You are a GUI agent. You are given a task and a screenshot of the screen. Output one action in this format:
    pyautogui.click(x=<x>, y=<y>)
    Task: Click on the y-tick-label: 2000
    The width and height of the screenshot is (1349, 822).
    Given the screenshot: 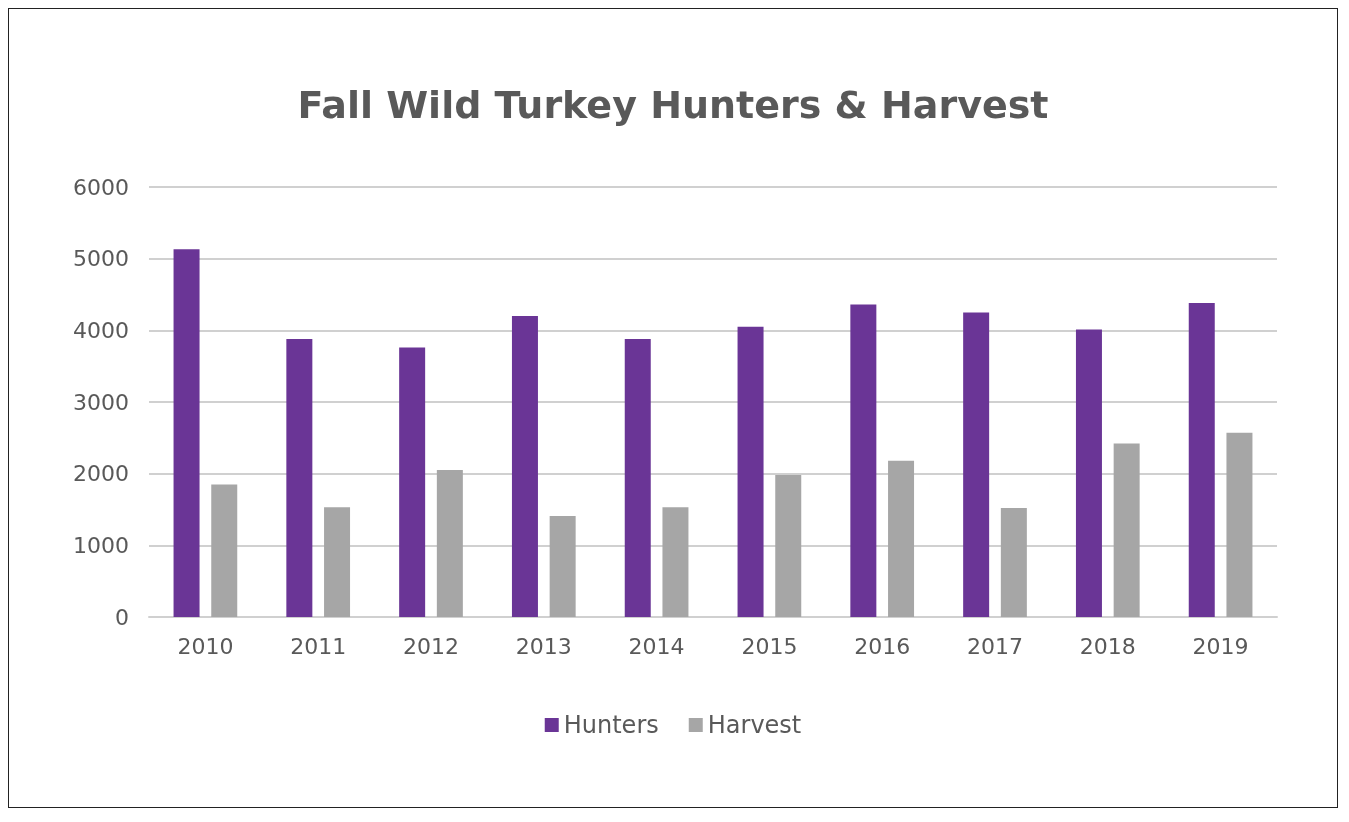 What is the action you would take?
    pyautogui.click(x=101, y=474)
    